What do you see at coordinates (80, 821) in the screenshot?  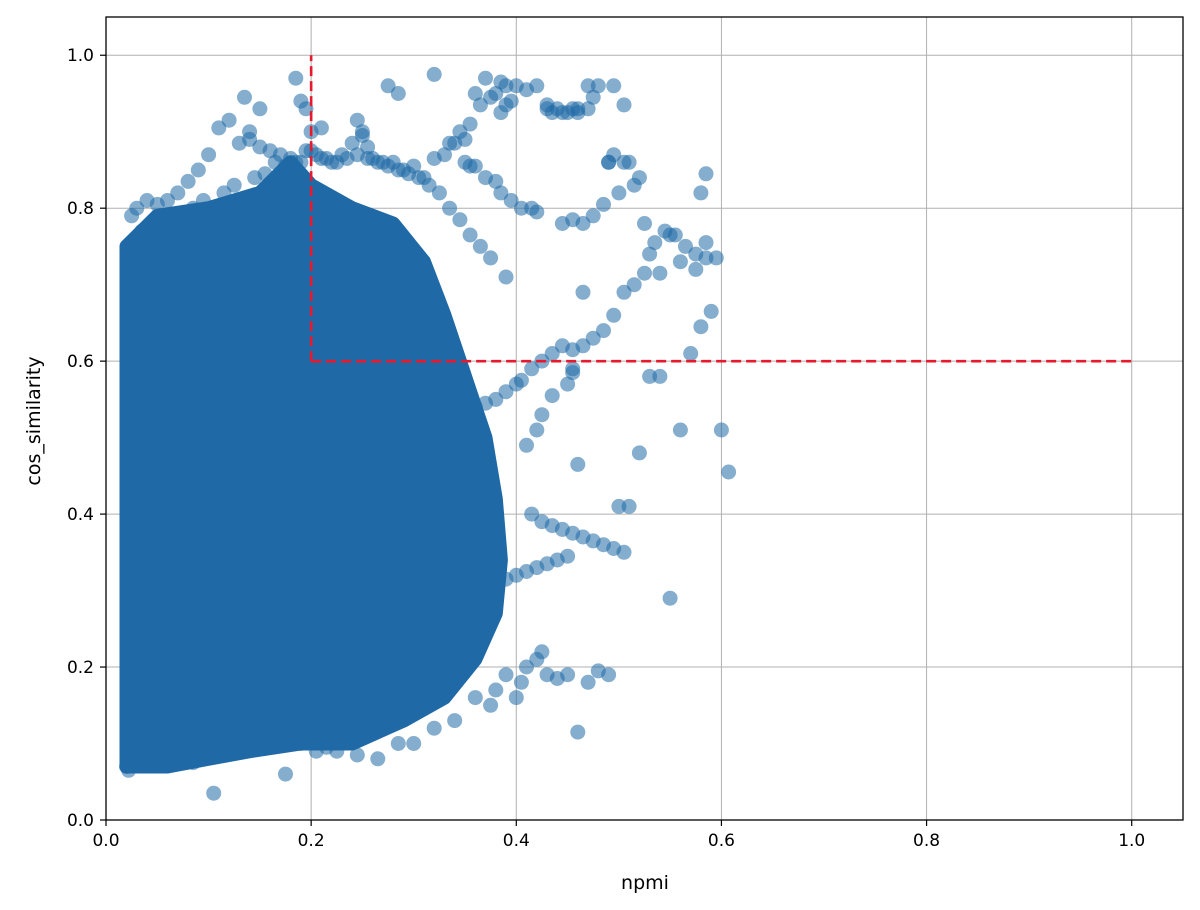 I see `y-tick-label: 0.0` at bounding box center [80, 821].